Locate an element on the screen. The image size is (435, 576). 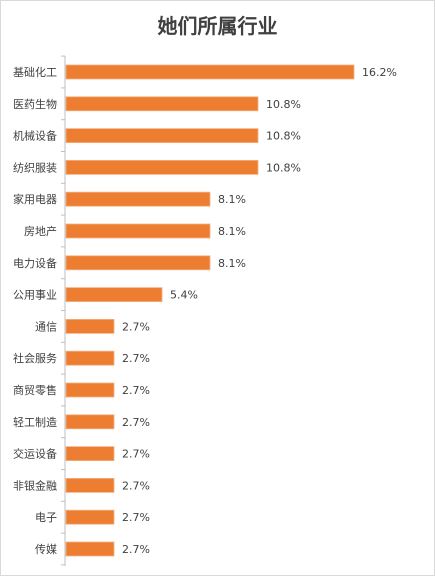
category-label: 基础化工 is located at coordinates (35, 72).